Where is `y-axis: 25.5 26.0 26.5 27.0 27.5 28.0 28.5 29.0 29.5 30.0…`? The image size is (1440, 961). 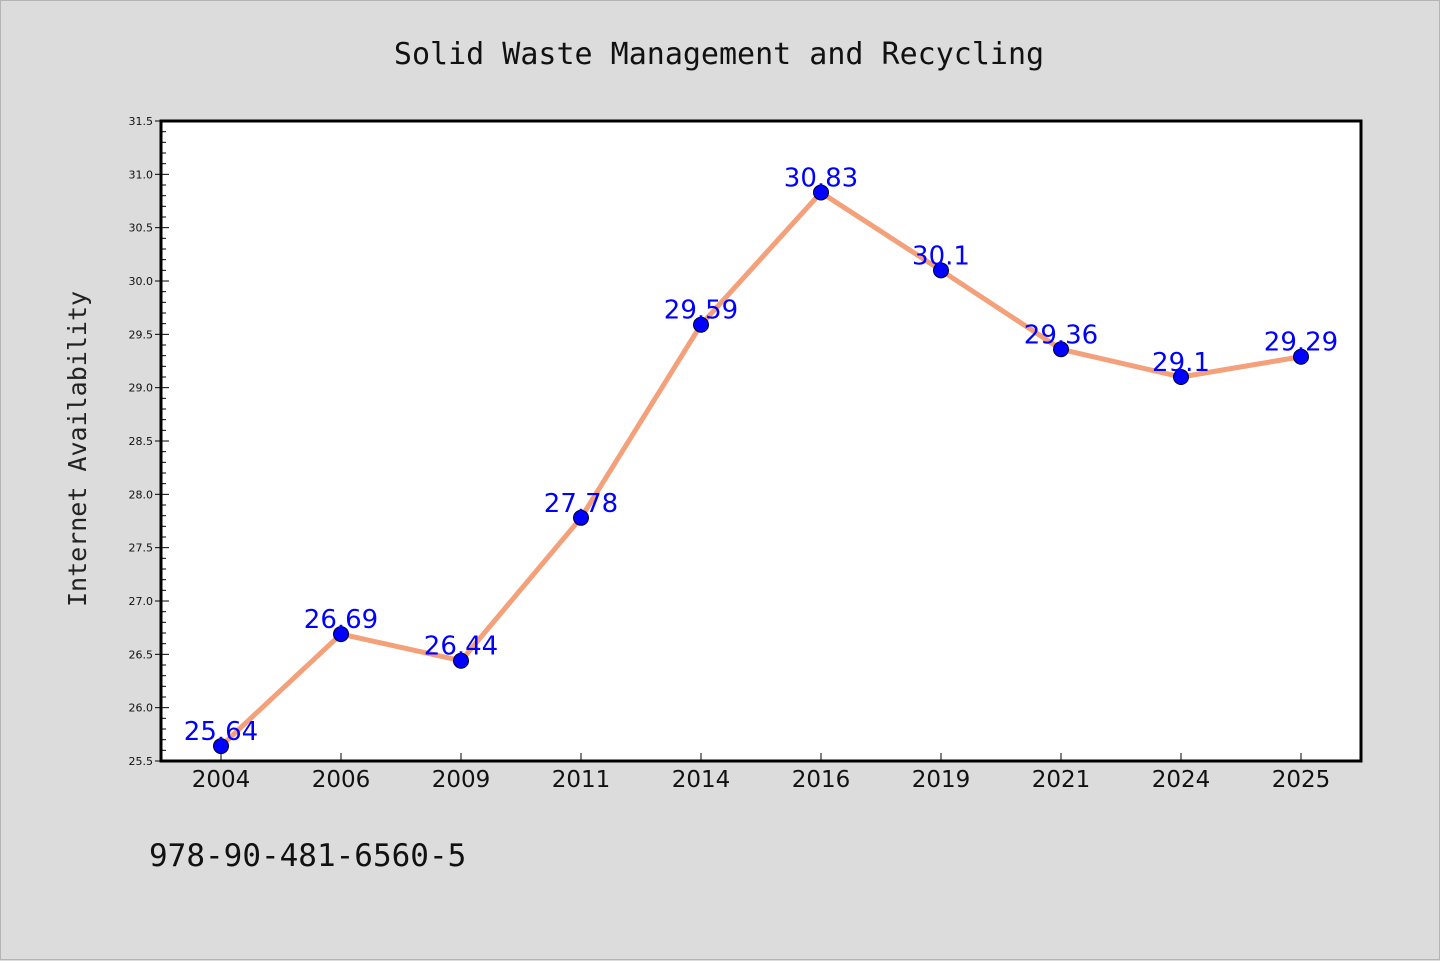
y-axis: 25.5 26.0 26.5 27.0 27.5 28.0 28.5 29.0 29.5 30.0… is located at coordinates (149, 441).